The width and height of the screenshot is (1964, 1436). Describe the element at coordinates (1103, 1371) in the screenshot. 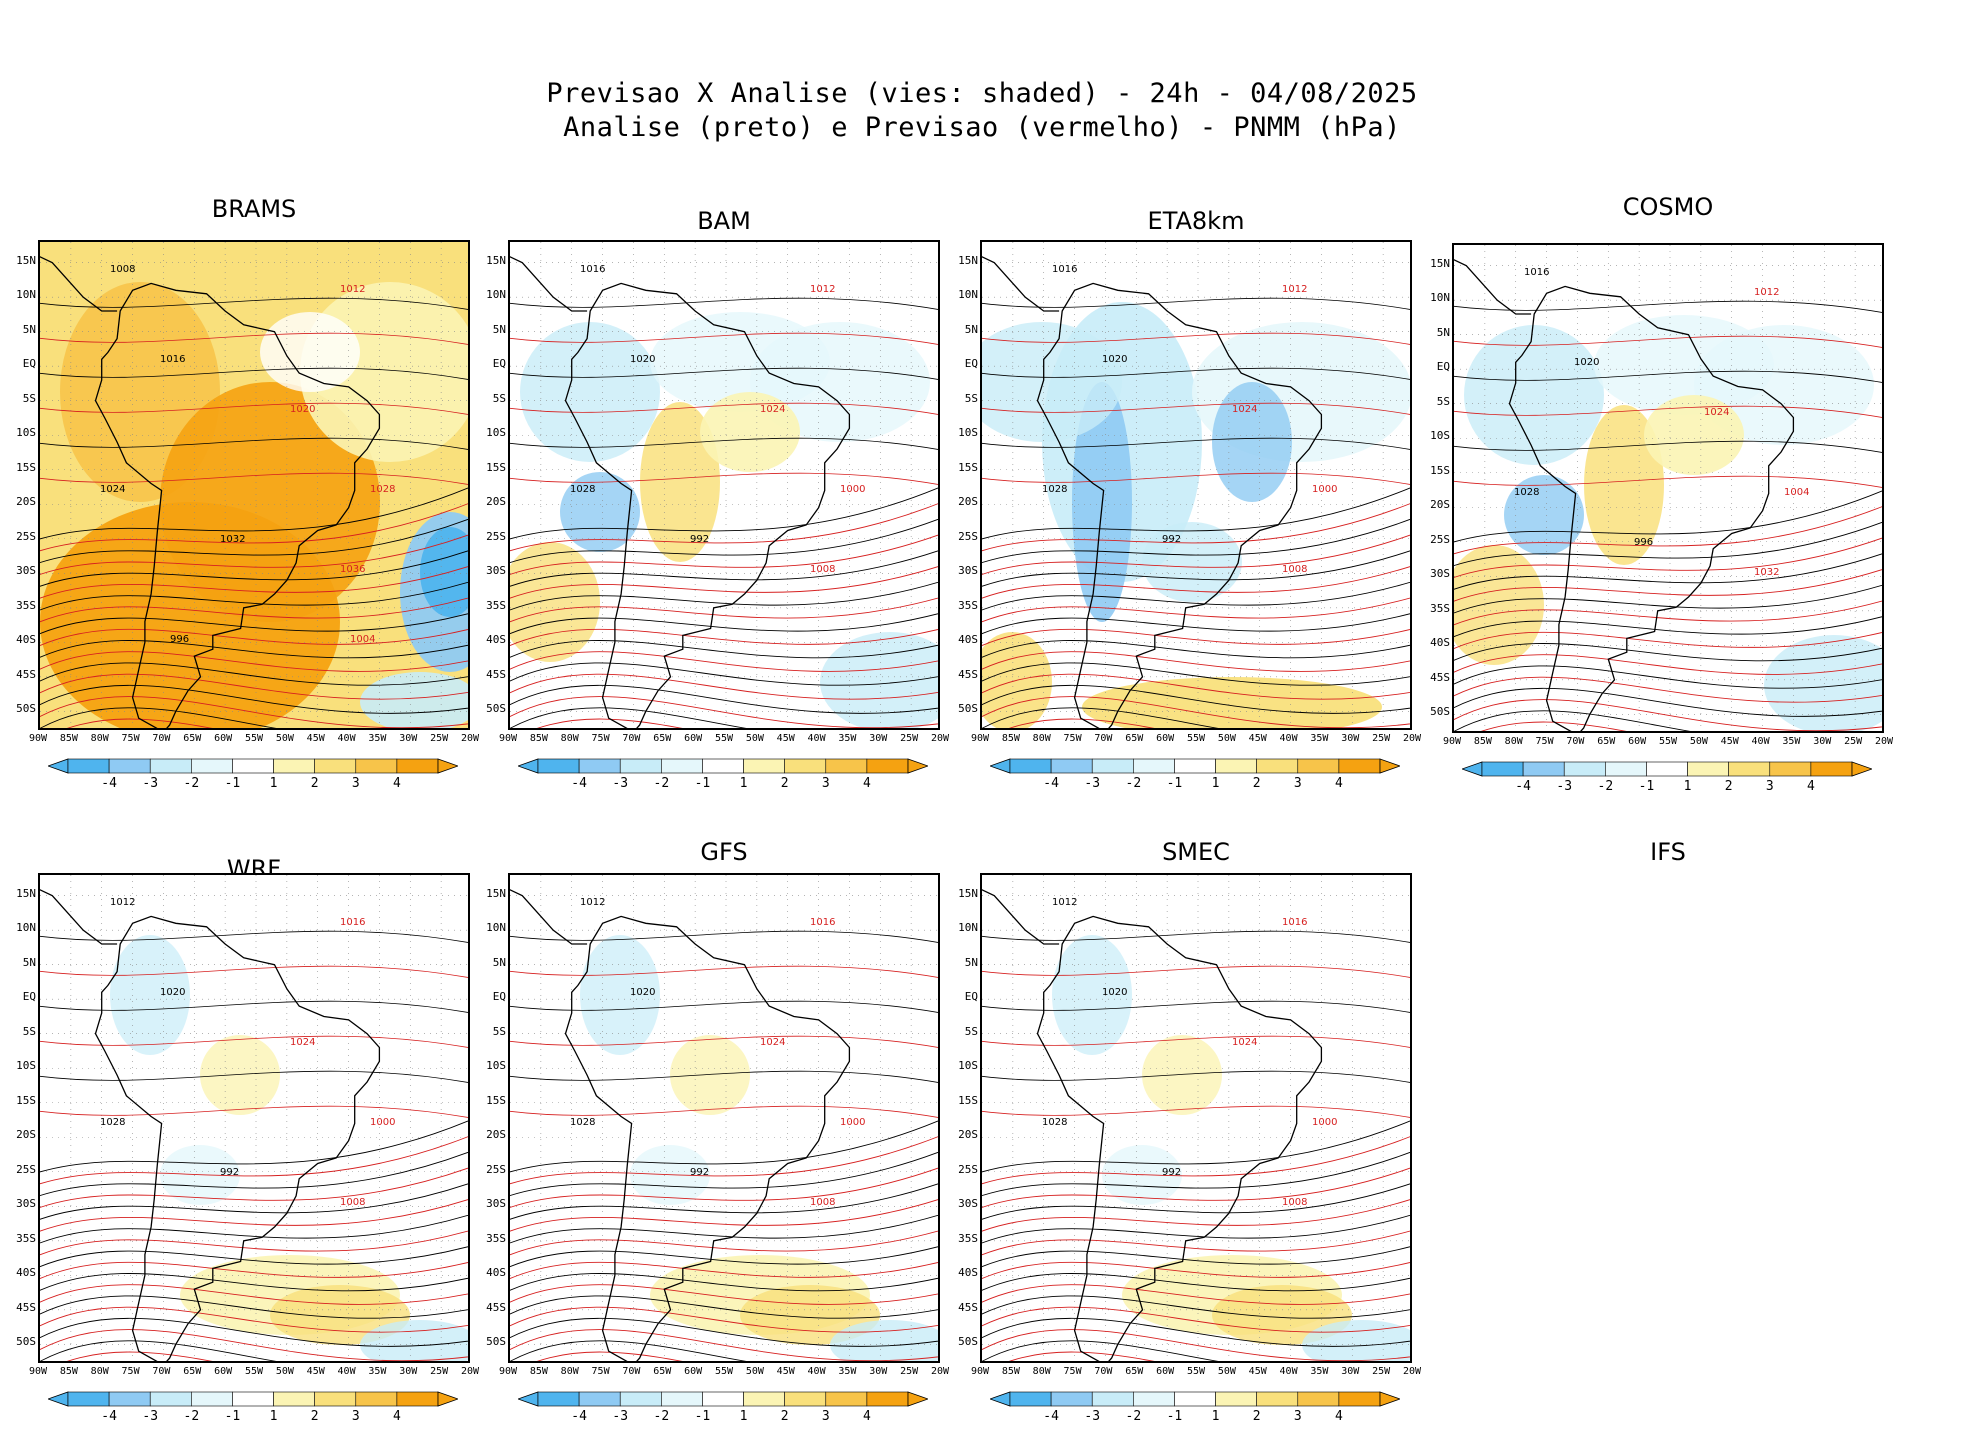

I see `lon-label: 70W` at that location.